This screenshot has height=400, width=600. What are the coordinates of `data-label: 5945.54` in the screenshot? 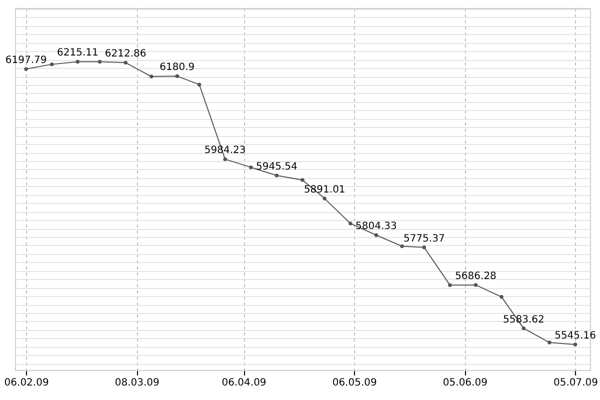 It's located at (277, 167).